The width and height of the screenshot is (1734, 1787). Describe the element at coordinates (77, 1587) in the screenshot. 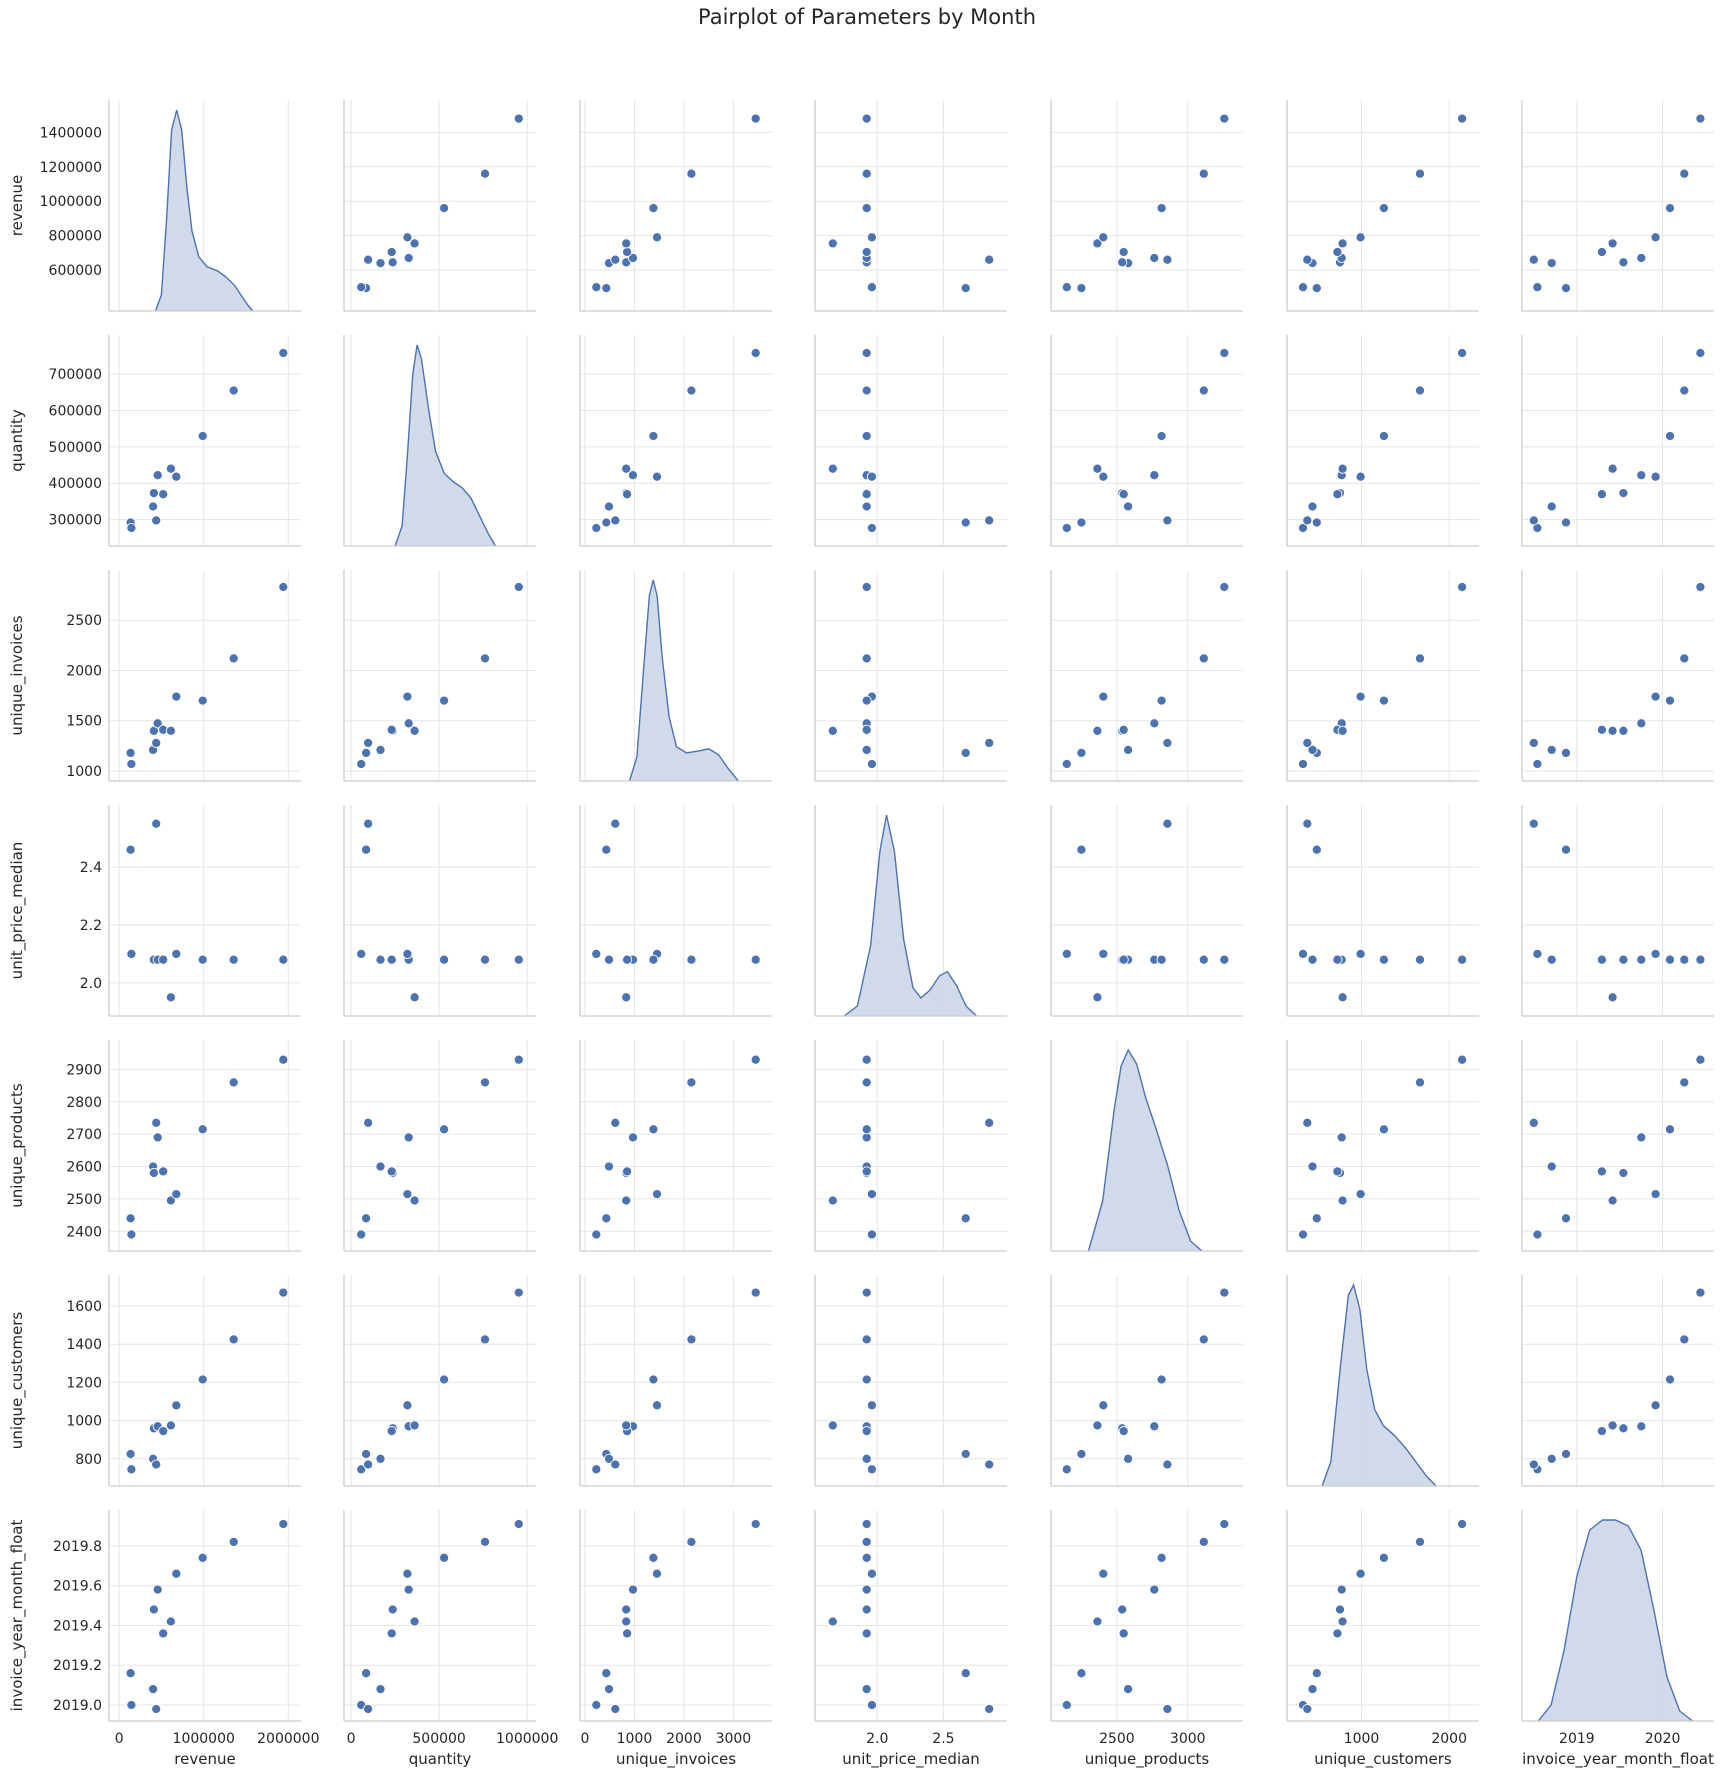

I see `y-tick-label: 2019.6` at that location.